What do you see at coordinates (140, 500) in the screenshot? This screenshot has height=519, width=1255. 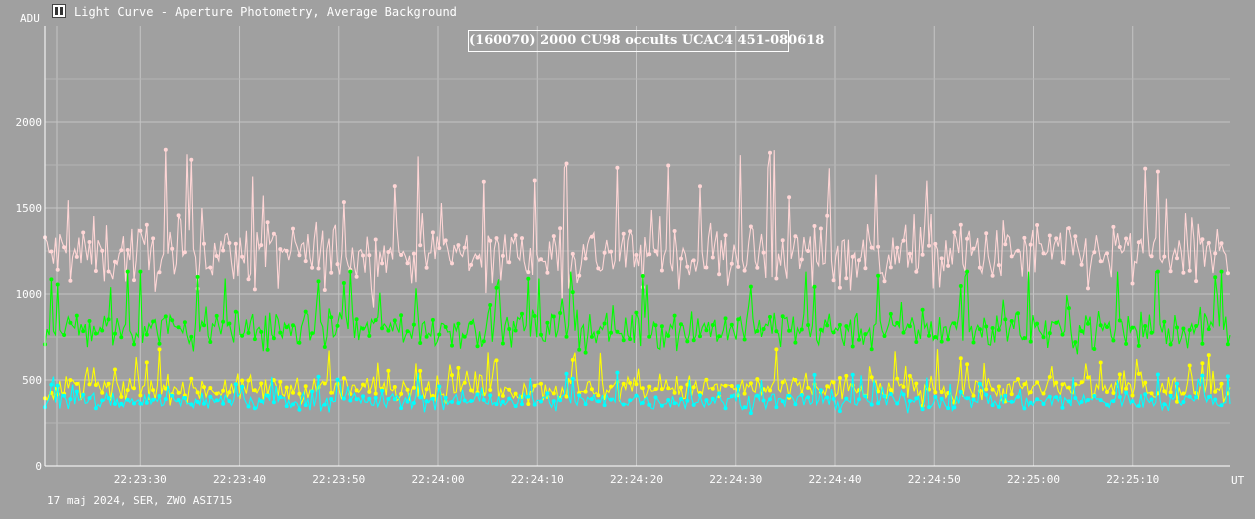 I see `footer-info: 17 maj 2024, SER, ZWO ASI715` at bounding box center [140, 500].